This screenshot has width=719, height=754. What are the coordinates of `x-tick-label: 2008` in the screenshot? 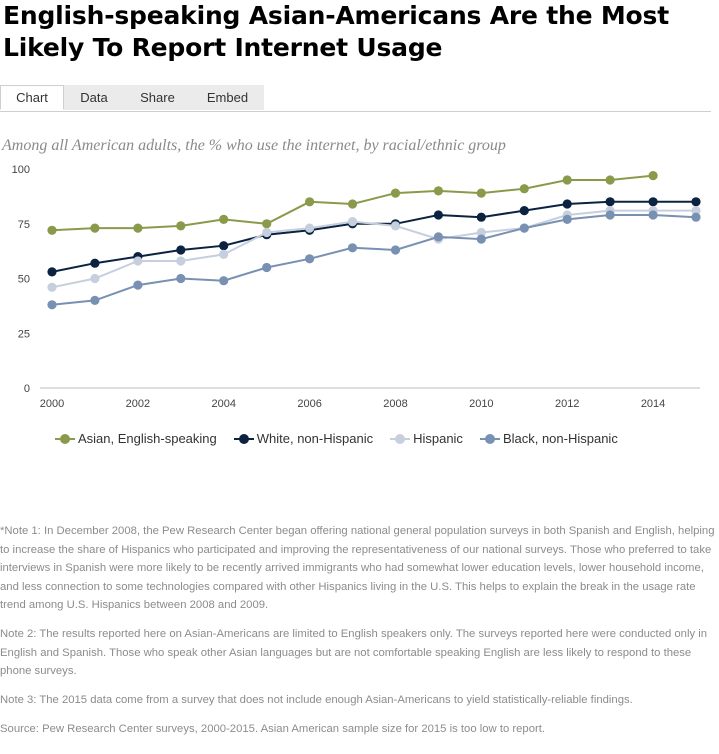 It's located at (395, 404).